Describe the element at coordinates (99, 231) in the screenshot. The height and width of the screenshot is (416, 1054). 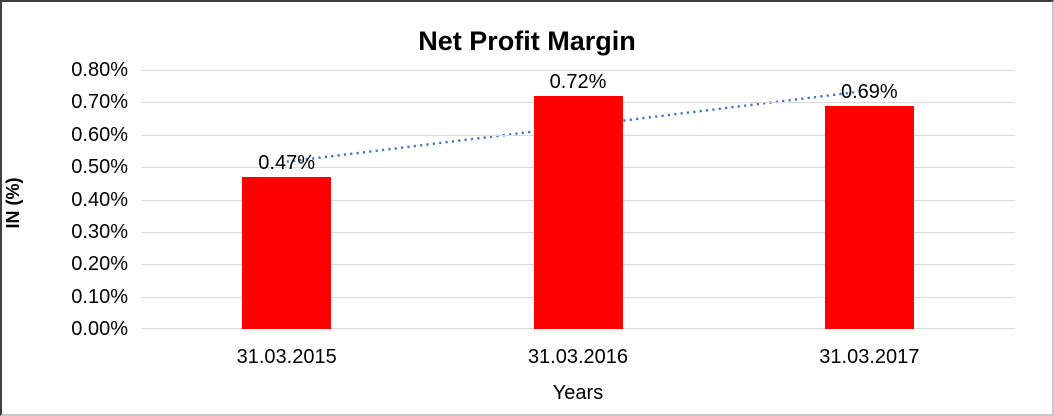
I see `y-tick-label: 0.30%` at that location.